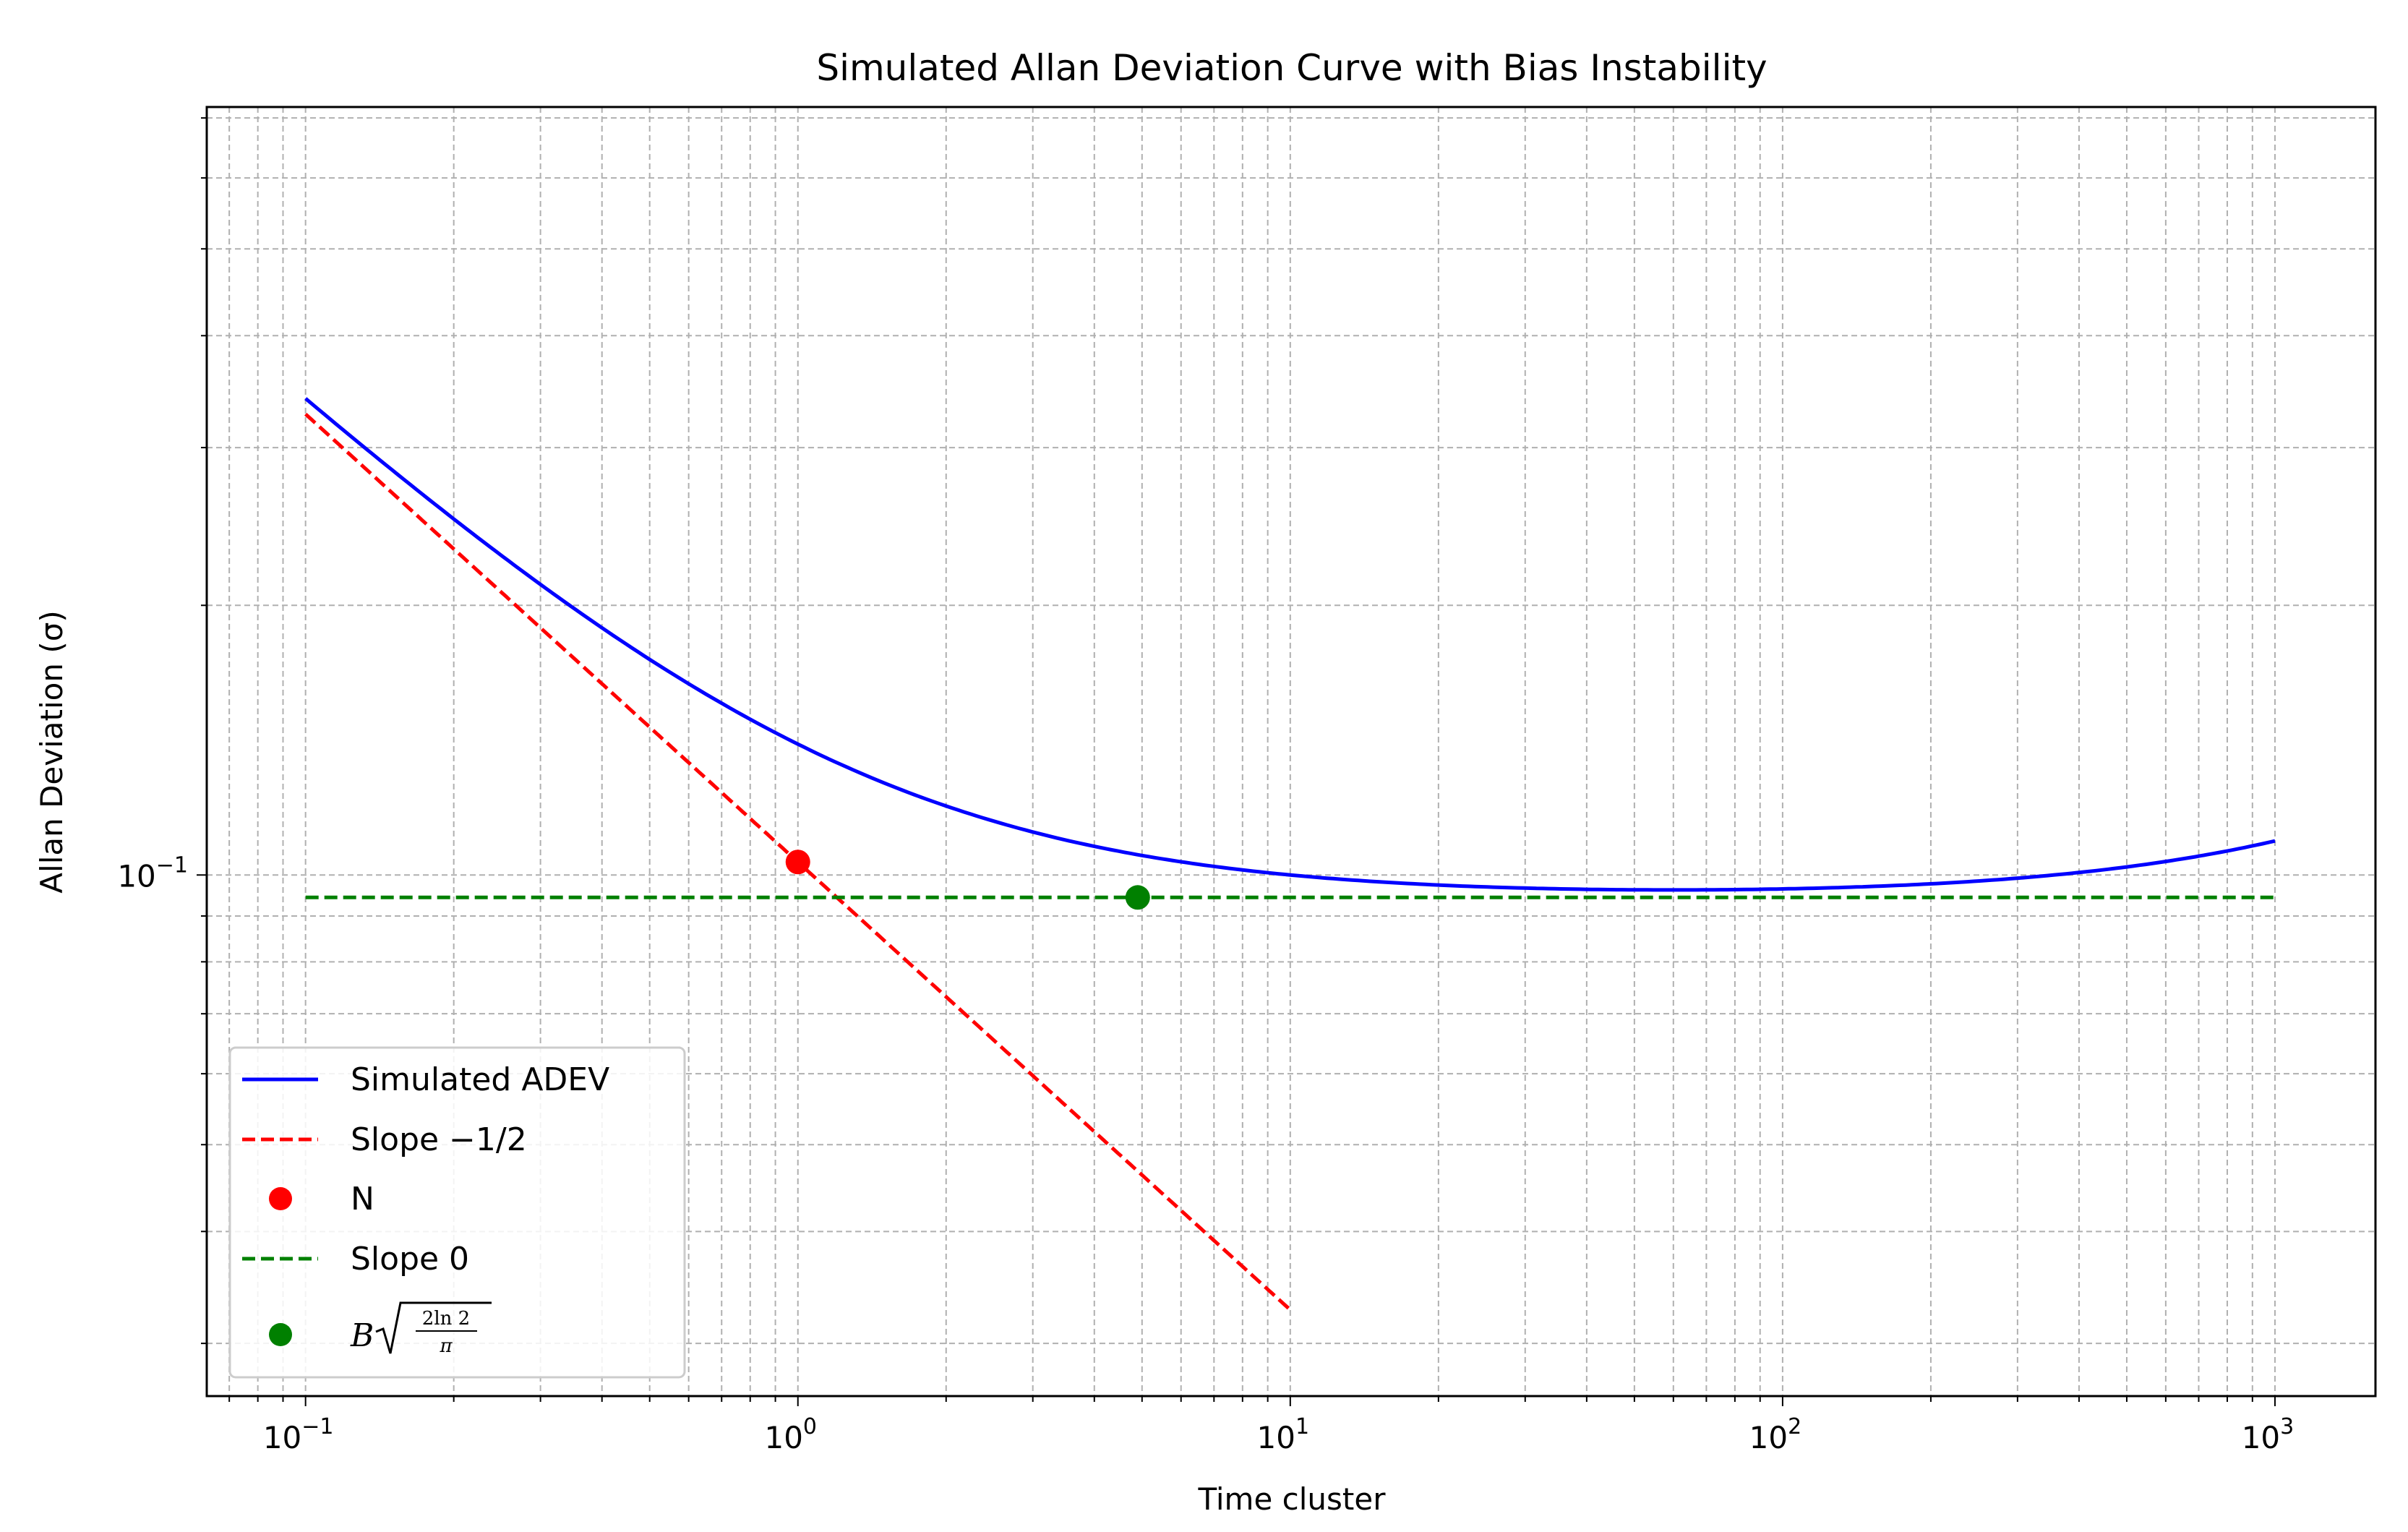 The width and height of the screenshot is (2408, 1532). I want to click on legend-b-label: B 2ln 2 π, so click(421, 1329).